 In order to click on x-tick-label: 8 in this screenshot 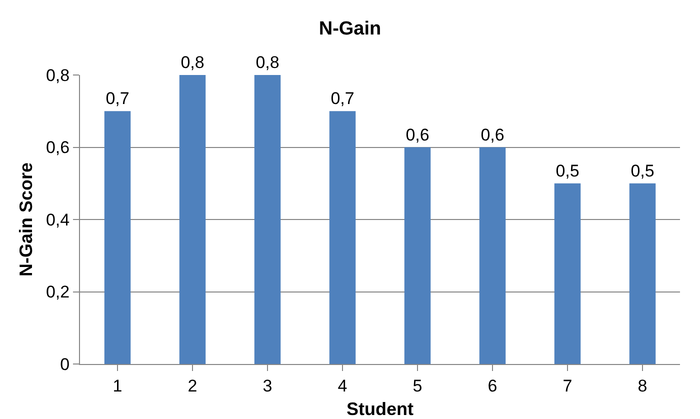, I will do `click(643, 386)`.